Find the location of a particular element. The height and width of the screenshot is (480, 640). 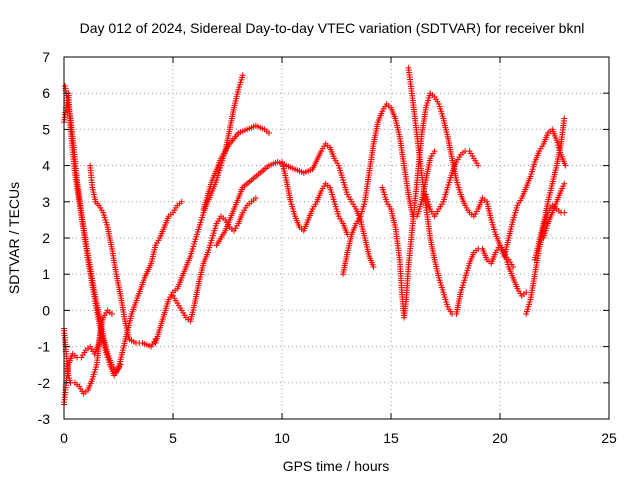

y-tick-label: -3 is located at coordinates (44, 419).